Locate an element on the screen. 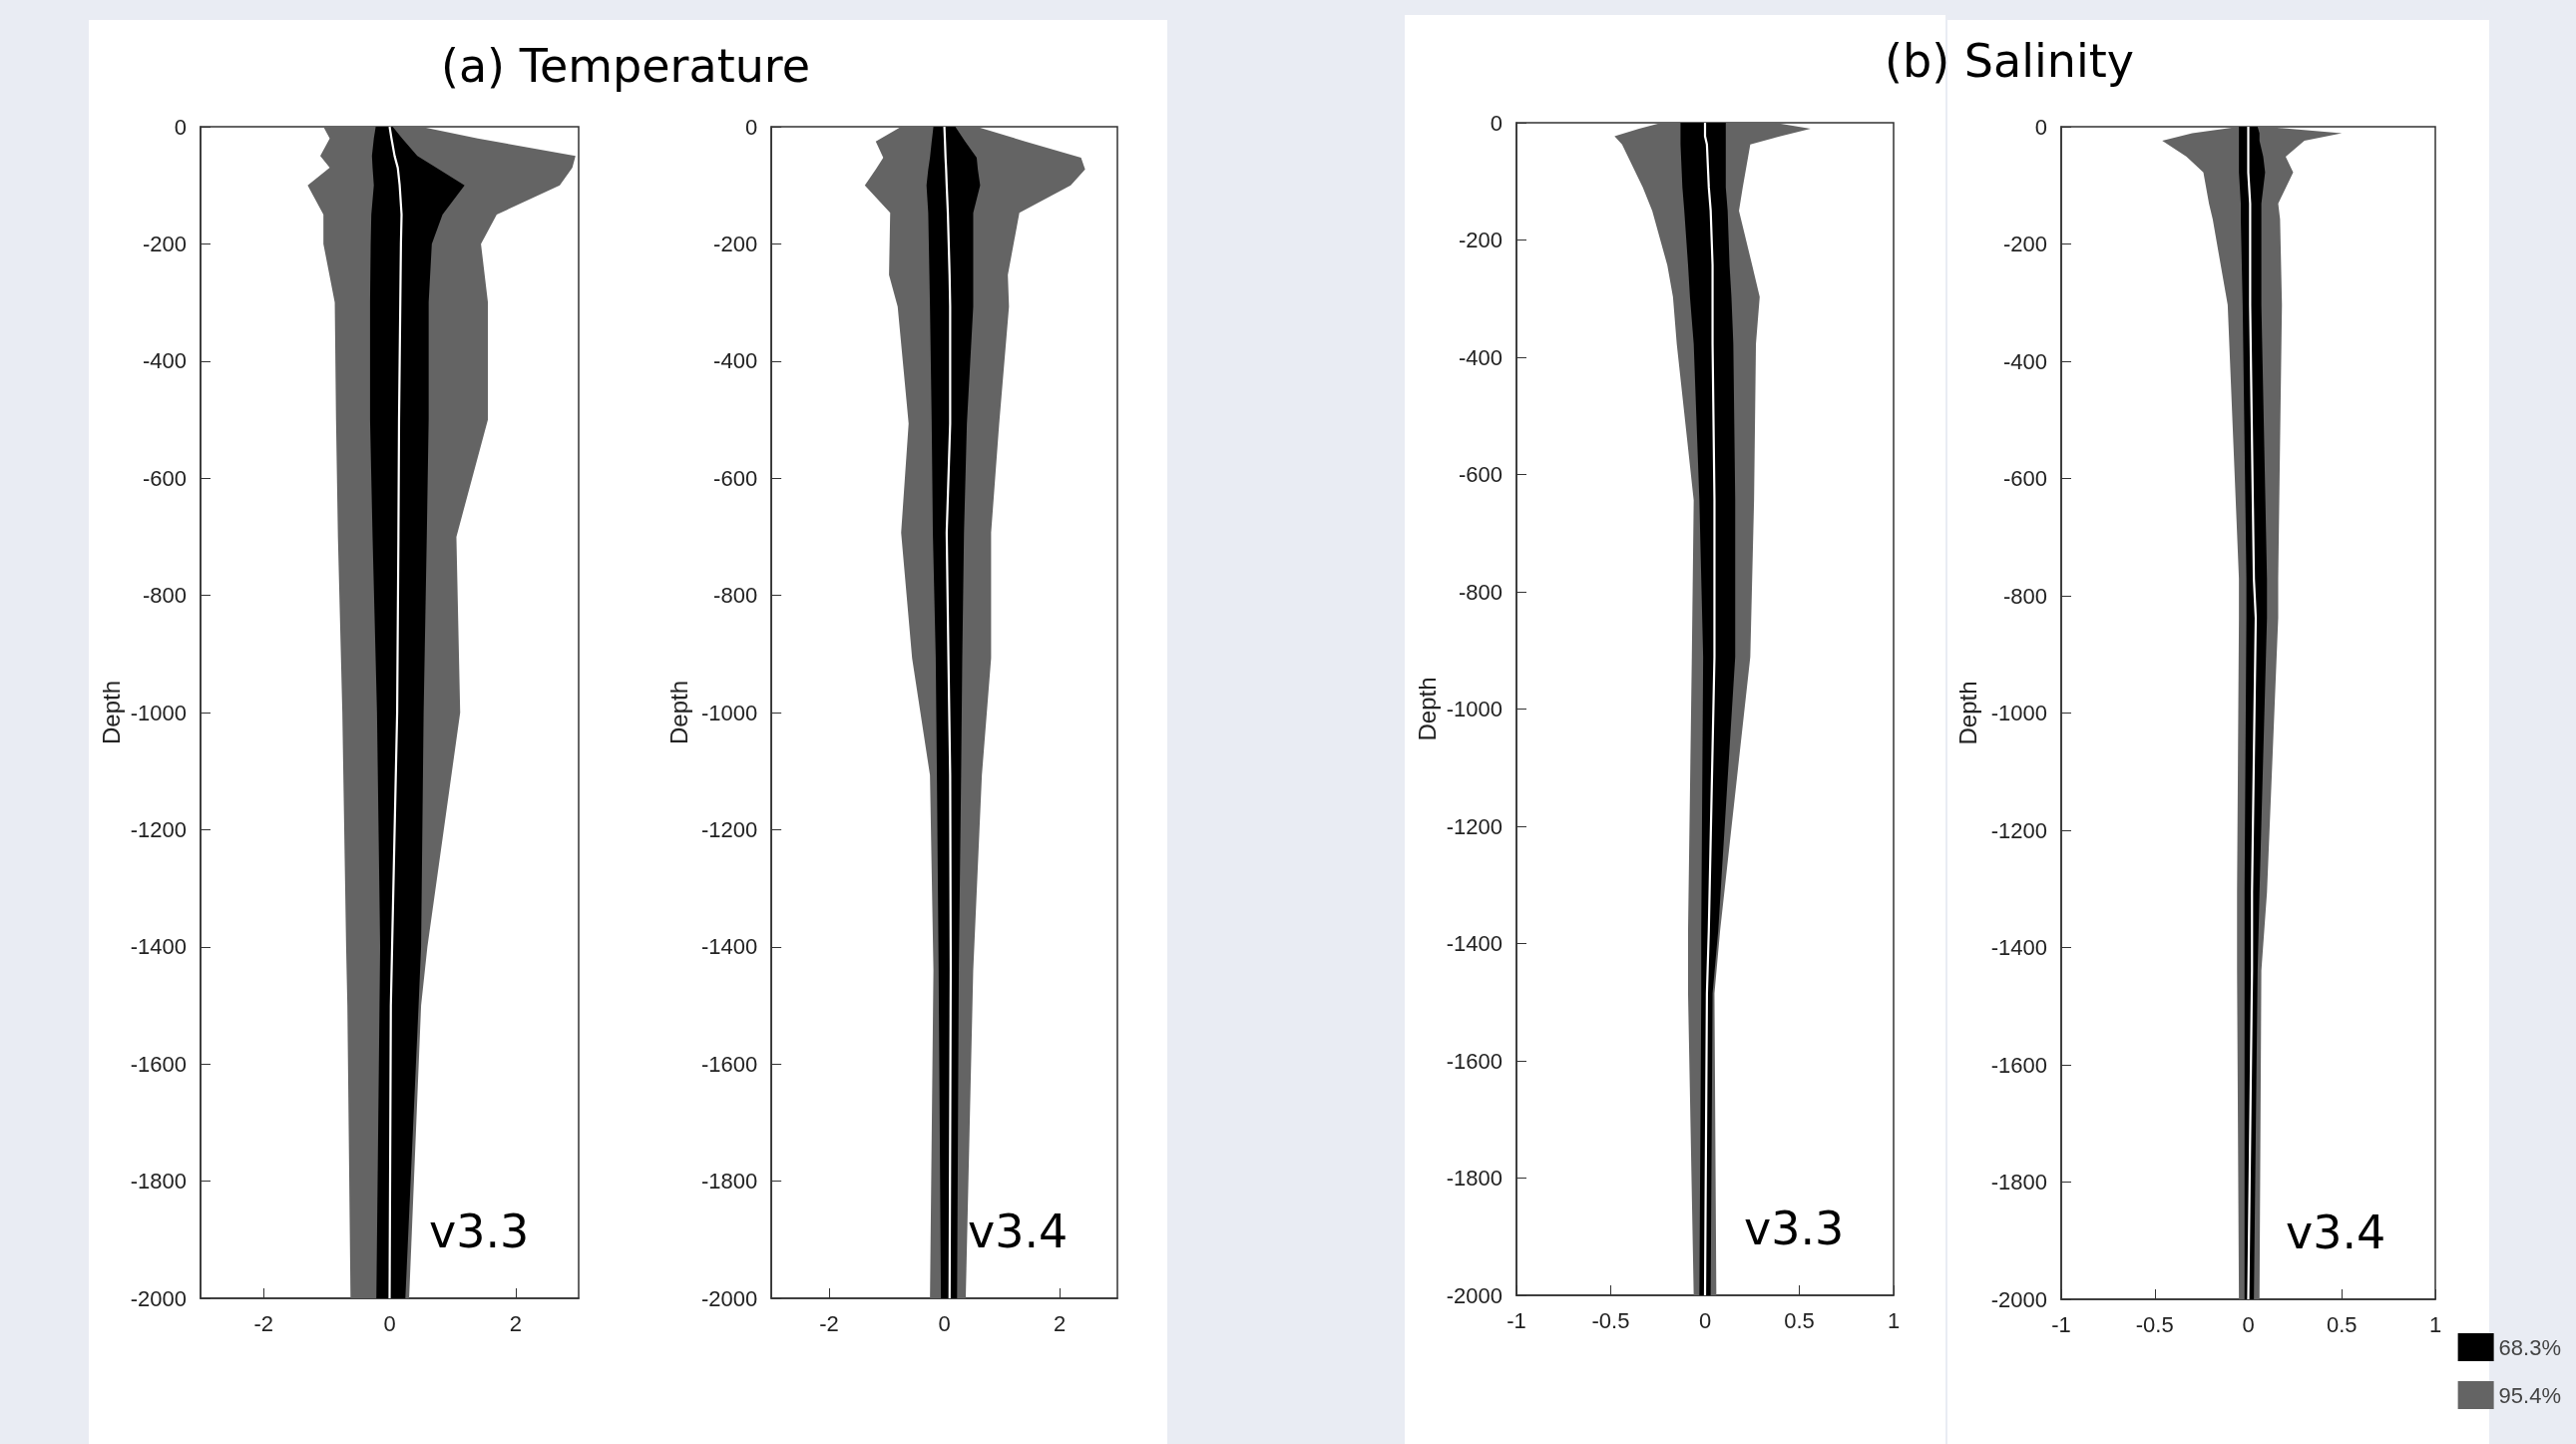  legend-label: 68.3% is located at coordinates (2530, 1347).